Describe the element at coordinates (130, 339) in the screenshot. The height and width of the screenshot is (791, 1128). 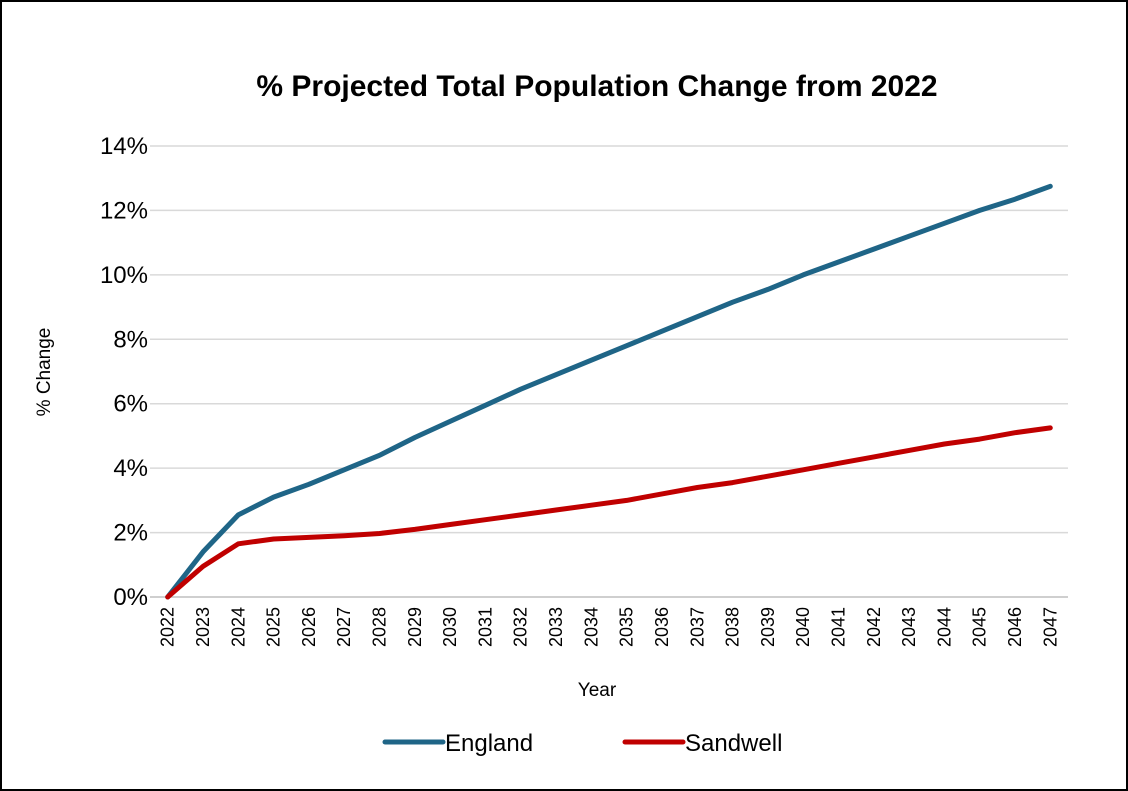
I see `y-tick-label: 8%` at that location.